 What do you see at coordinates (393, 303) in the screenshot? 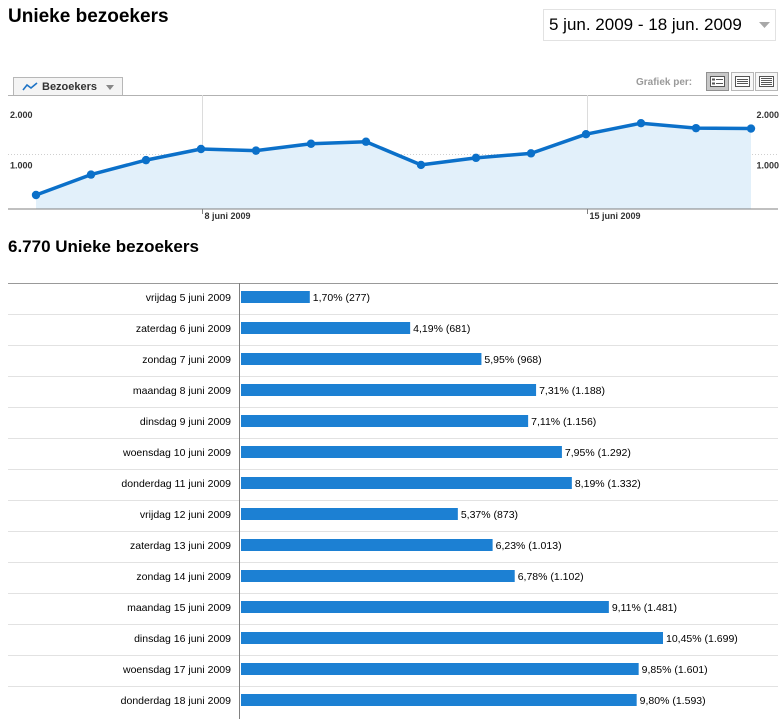
I see `bar-row: vrijdag 5 juni 2009 1,70% (277)` at bounding box center [393, 303].